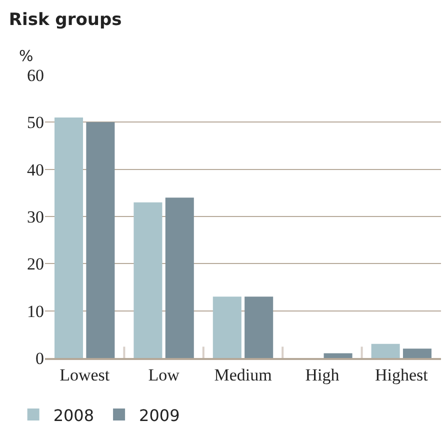 The height and width of the screenshot is (437, 446). I want to click on x-tick-label: Low, so click(164, 374).